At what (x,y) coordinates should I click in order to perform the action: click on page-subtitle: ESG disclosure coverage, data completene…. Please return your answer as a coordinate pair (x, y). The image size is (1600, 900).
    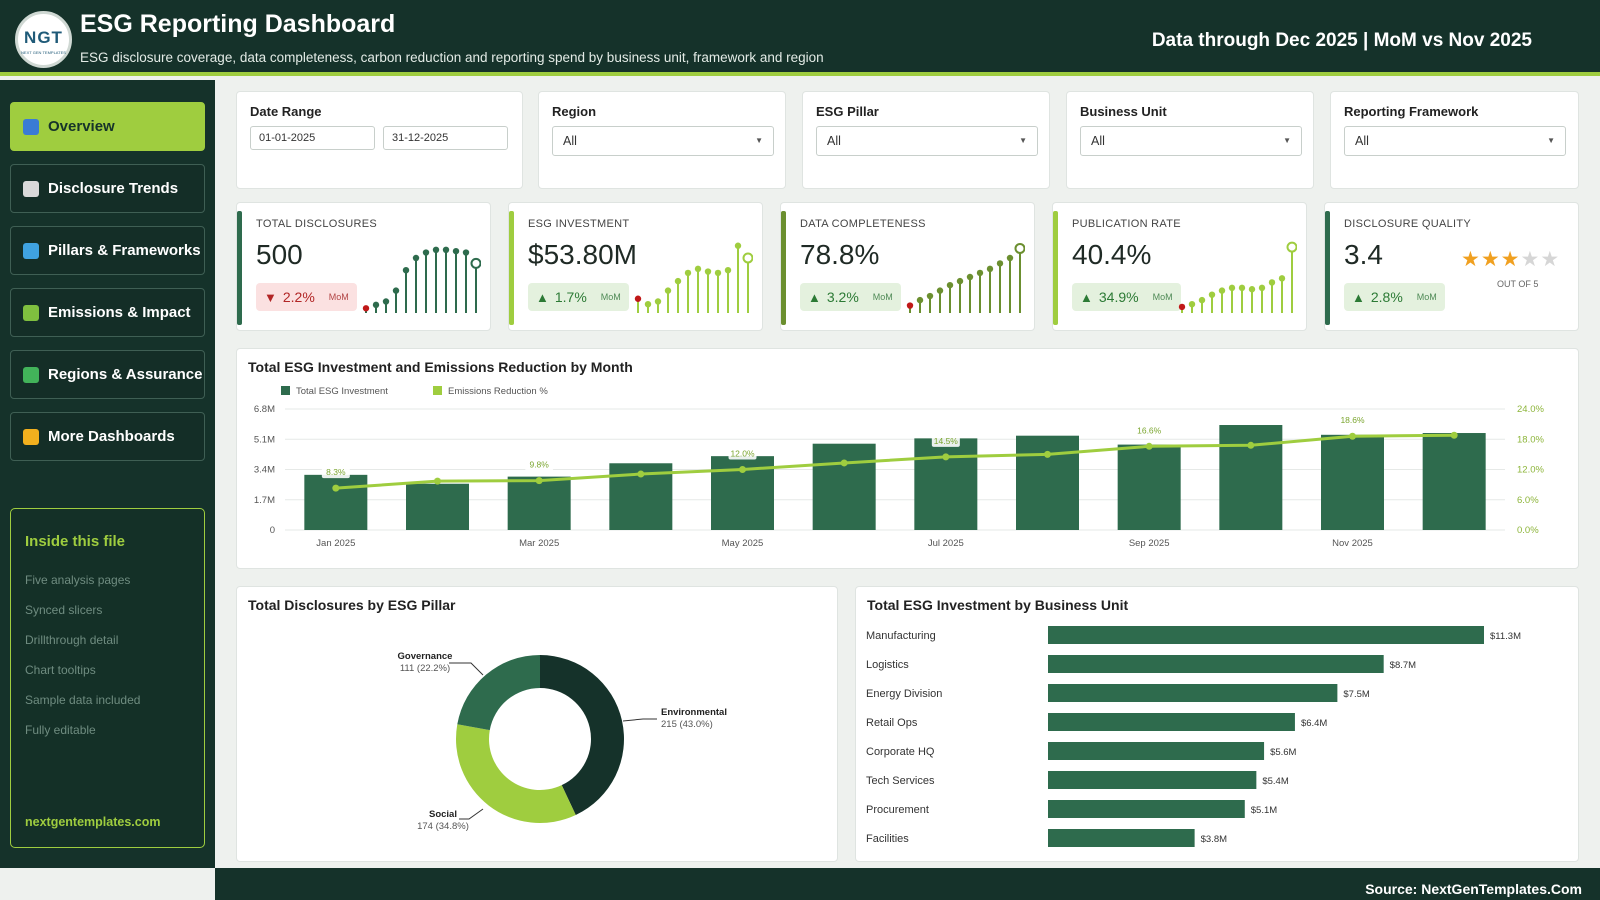
    Looking at the image, I should click on (452, 57).